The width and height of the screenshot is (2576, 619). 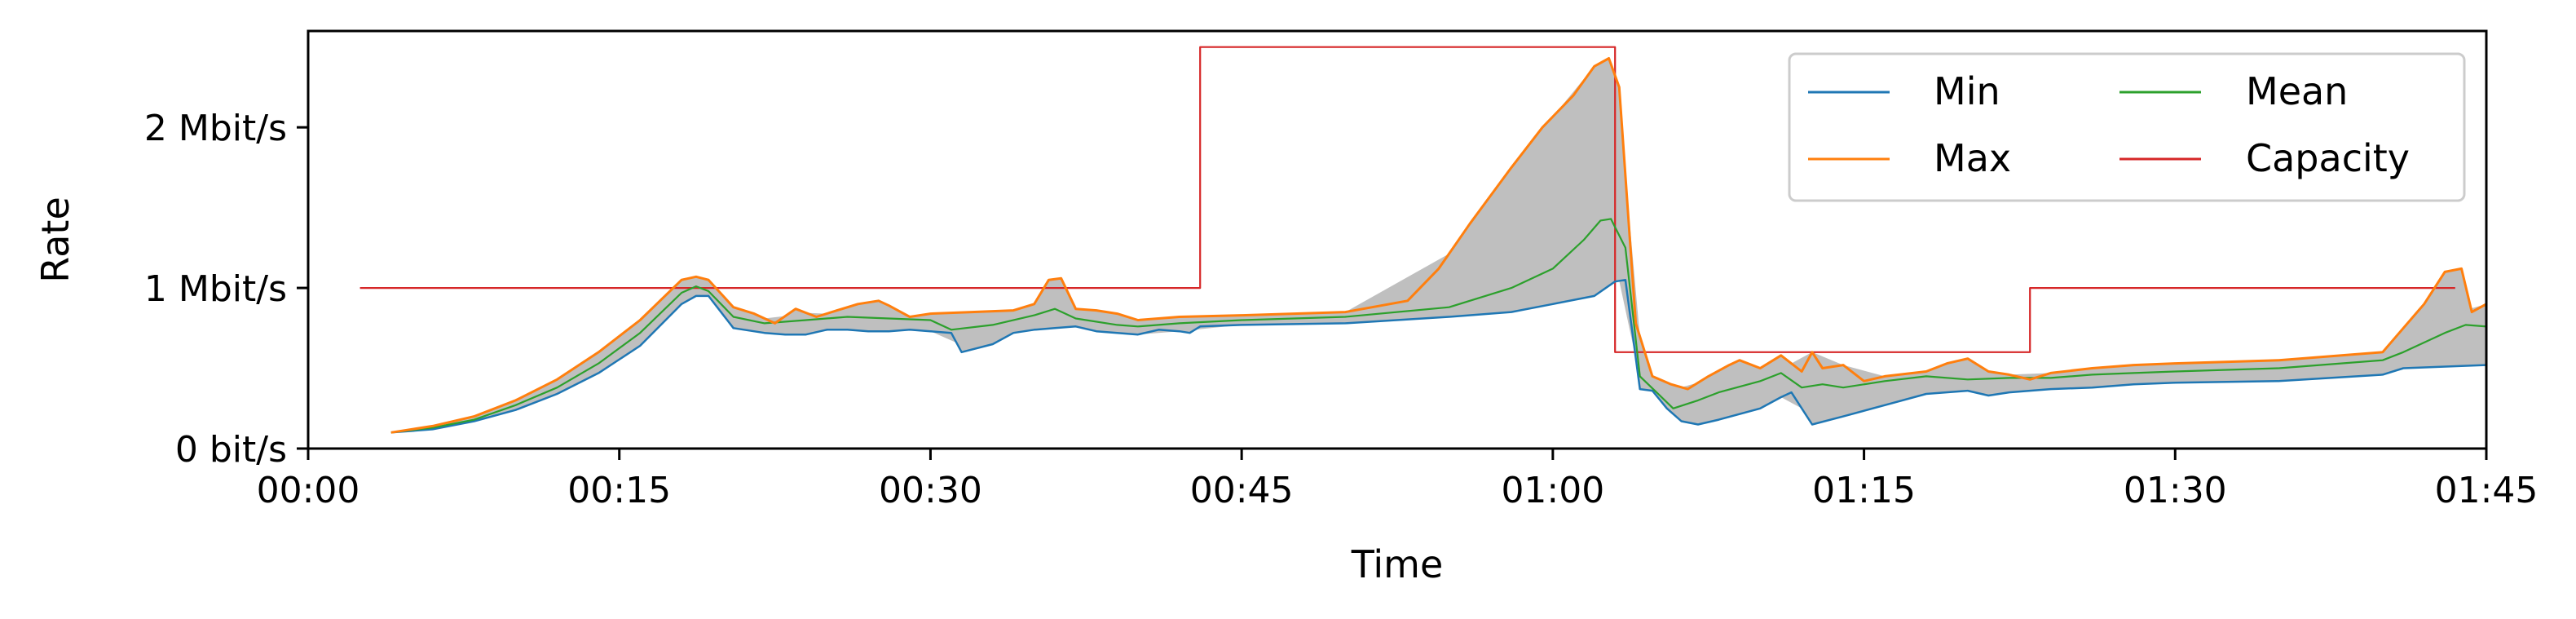 What do you see at coordinates (2487, 491) in the screenshot?
I see `x-tick-label: 01:45` at bounding box center [2487, 491].